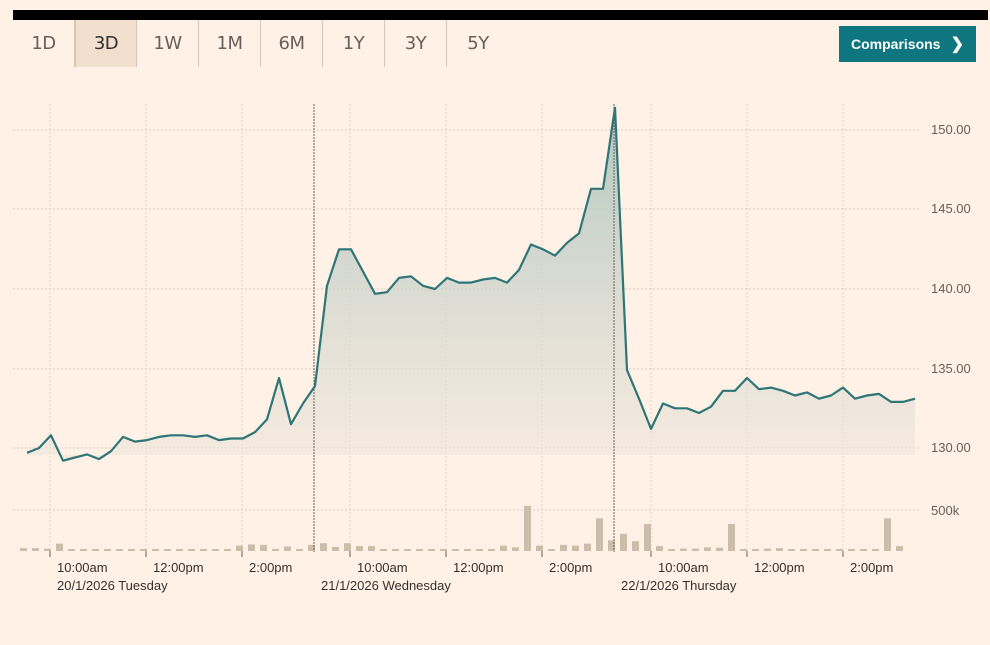  I want to click on y-tick-145: 145.00, so click(951, 208).